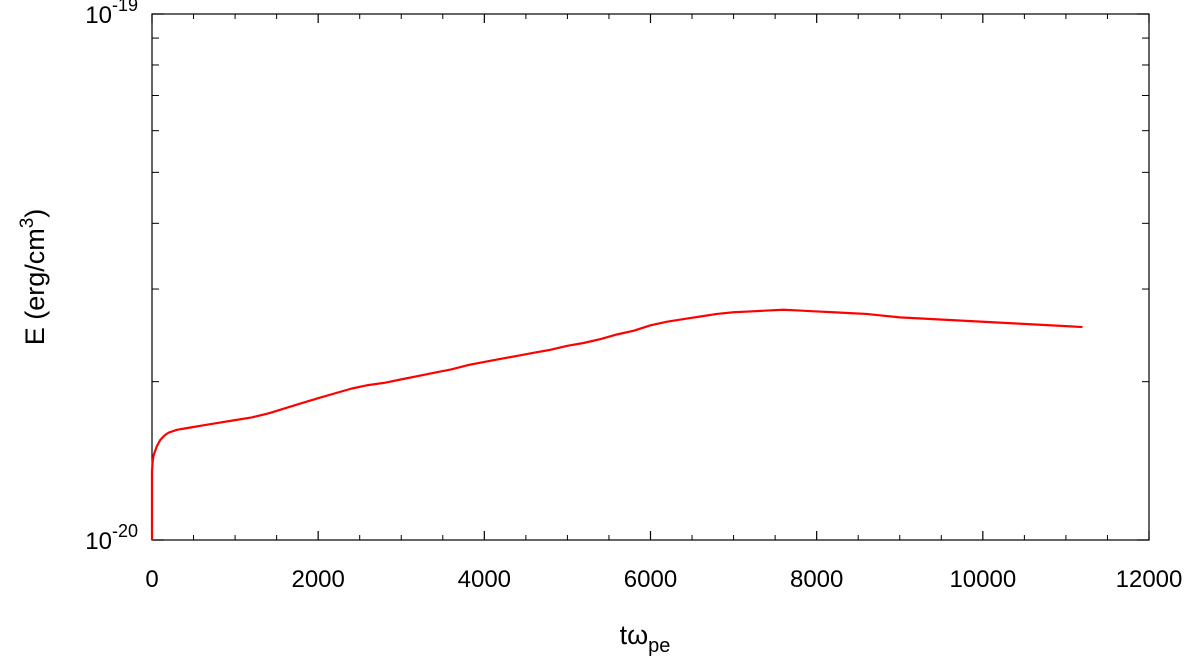 The height and width of the screenshot is (659, 1200). What do you see at coordinates (645, 638) in the screenshot?
I see `x-axis-title: tωpe` at bounding box center [645, 638].